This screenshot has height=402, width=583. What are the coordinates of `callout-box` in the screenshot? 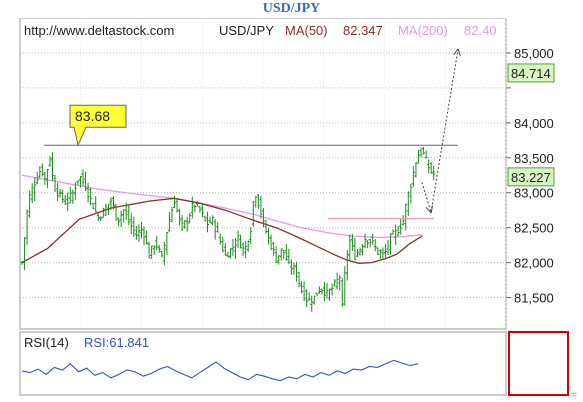 It's located at (98, 125).